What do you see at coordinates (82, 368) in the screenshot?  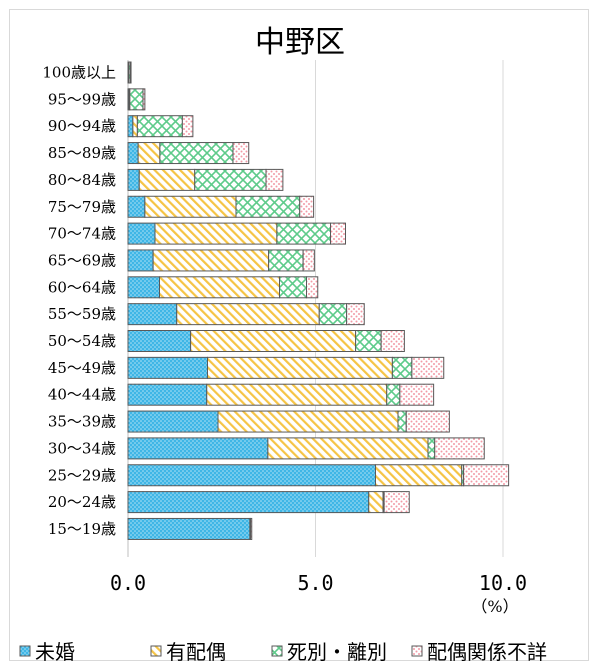 I see `category-label: 45～49歳` at bounding box center [82, 368].